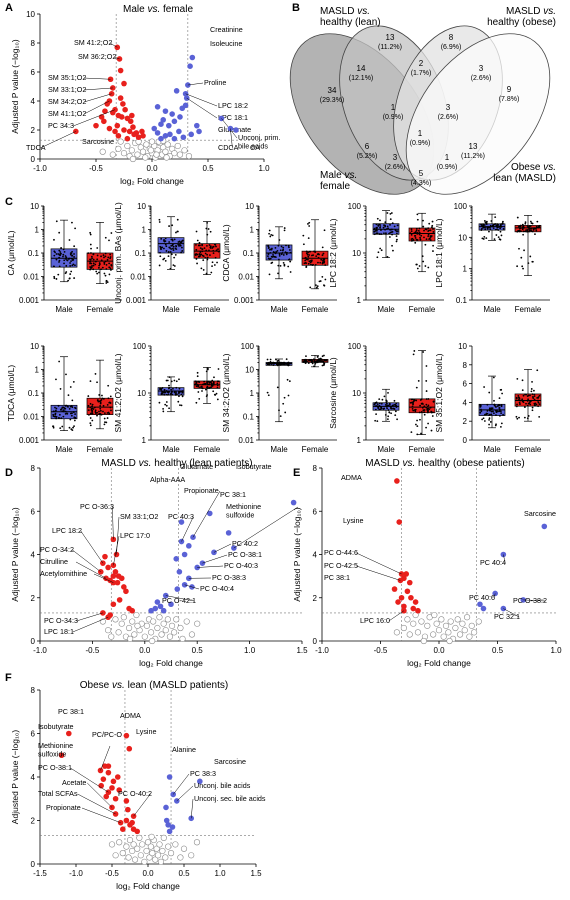 This screenshot has height=900, width=570. I want to click on y-tick-label: 0.01, so click(31, 417).